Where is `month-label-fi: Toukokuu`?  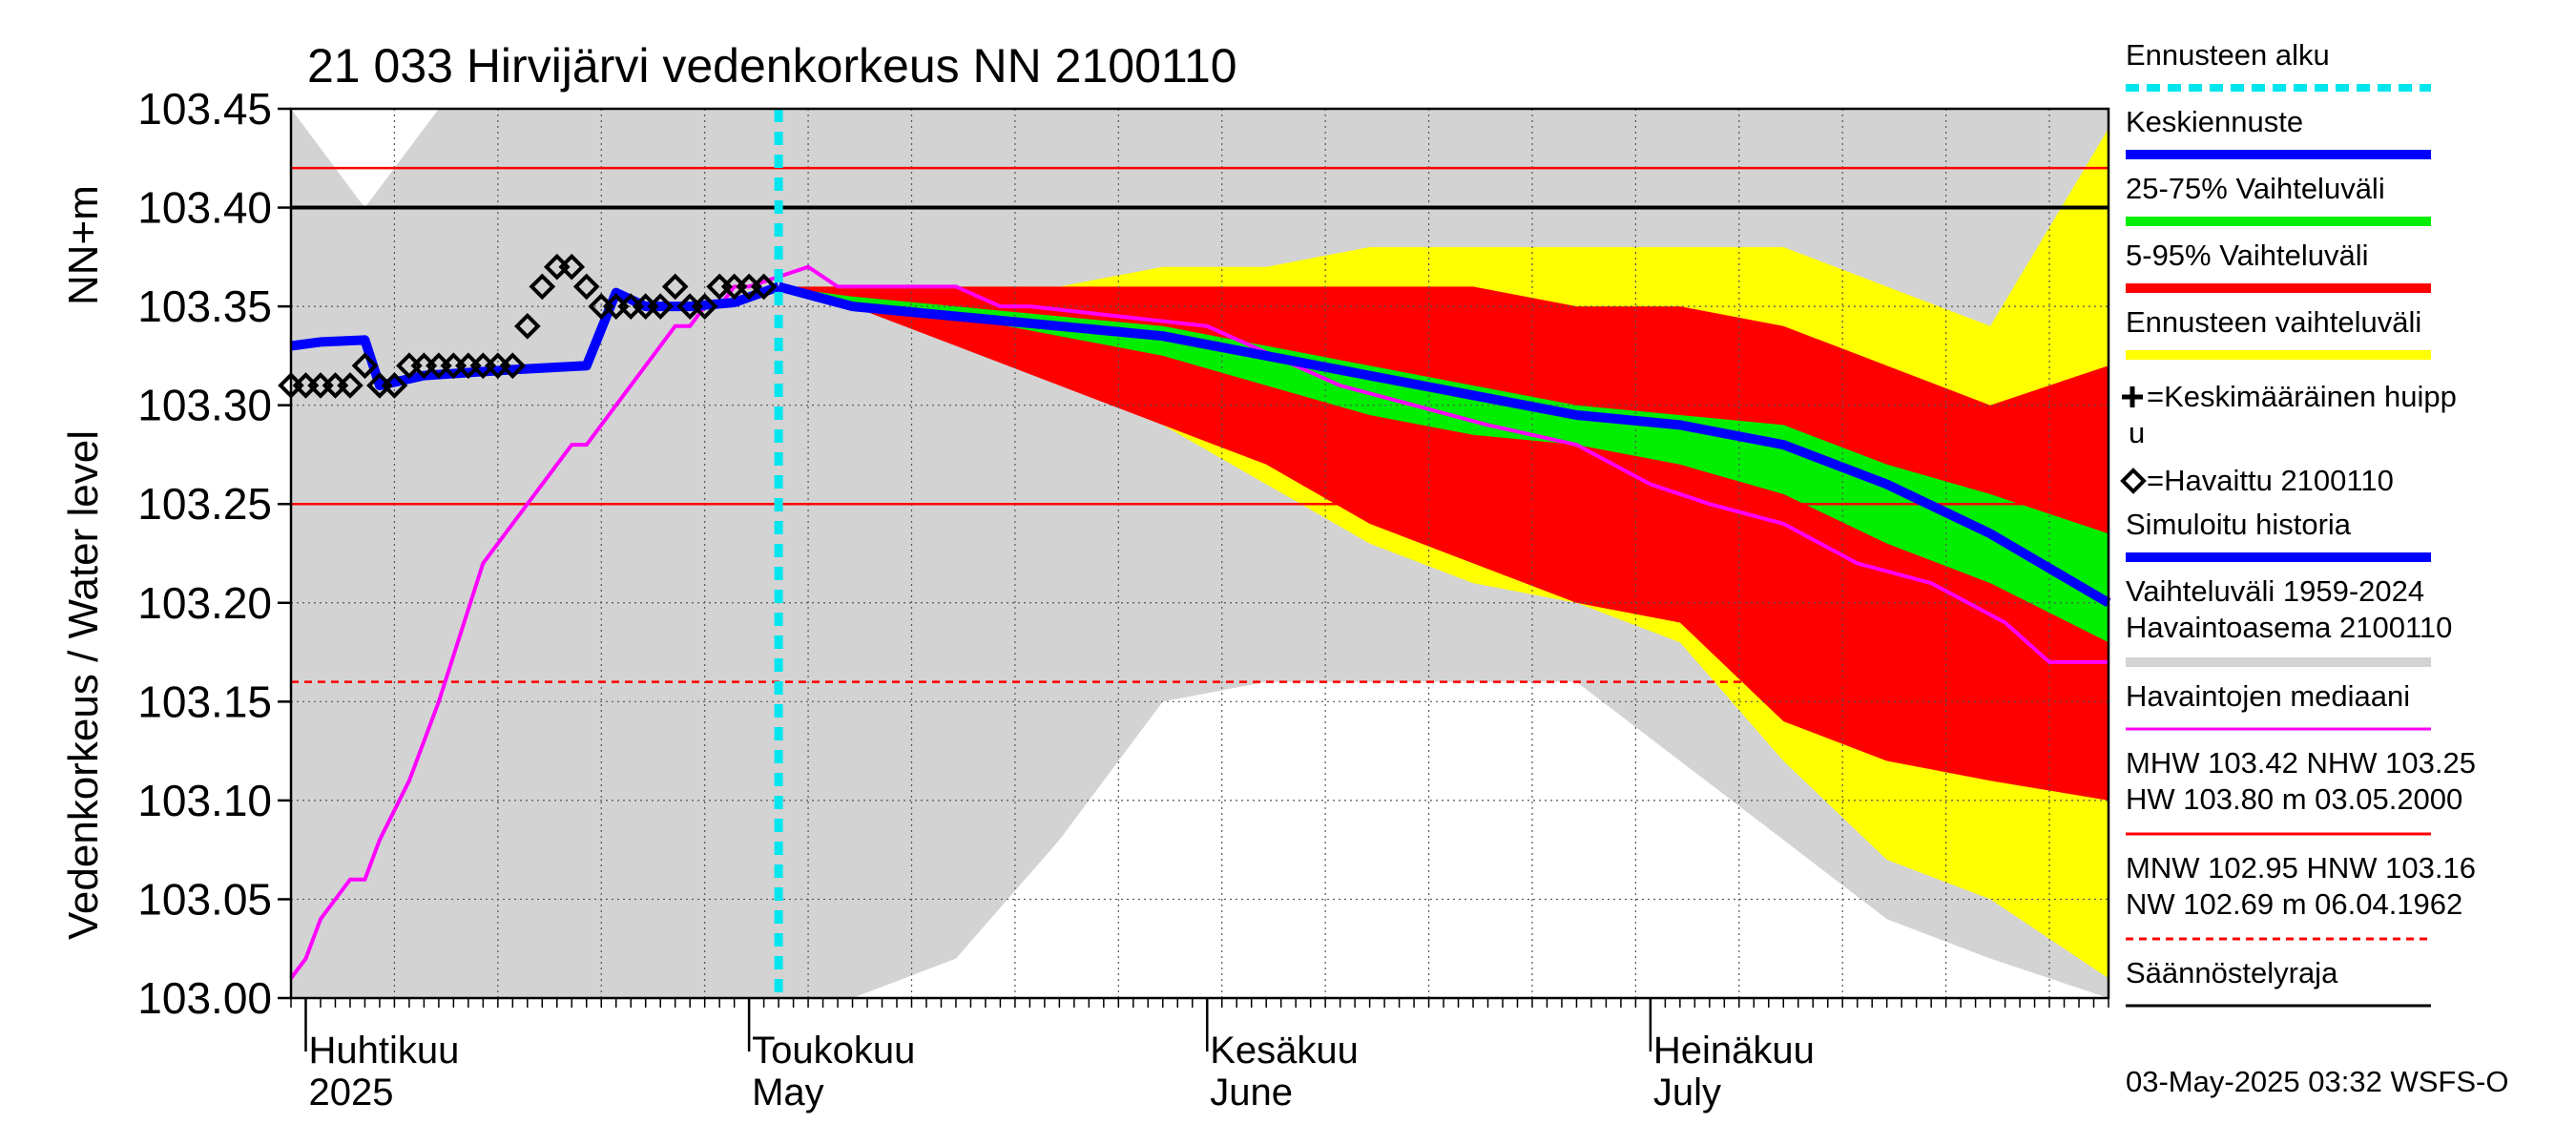
month-label-fi: Toukokuu is located at coordinates (833, 1051).